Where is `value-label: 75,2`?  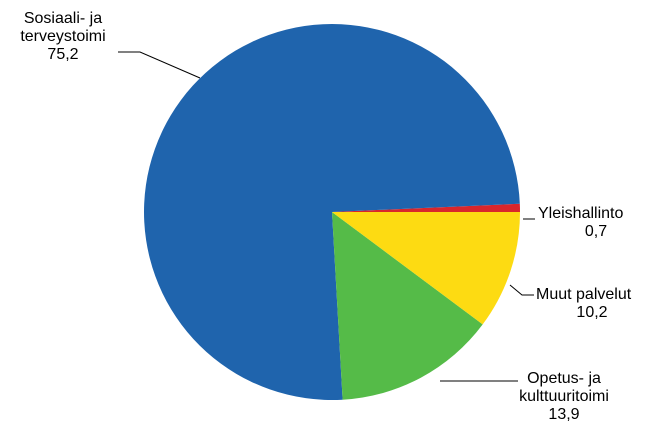 value-label: 75,2 is located at coordinates (62, 54).